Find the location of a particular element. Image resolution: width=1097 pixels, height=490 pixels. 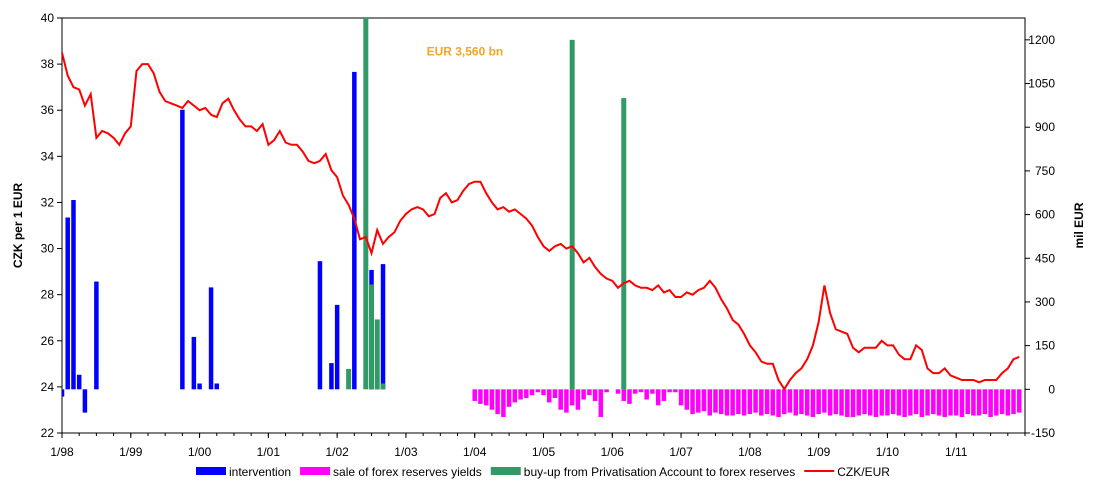

x-tick-label: 1/02 is located at coordinates (337, 452).